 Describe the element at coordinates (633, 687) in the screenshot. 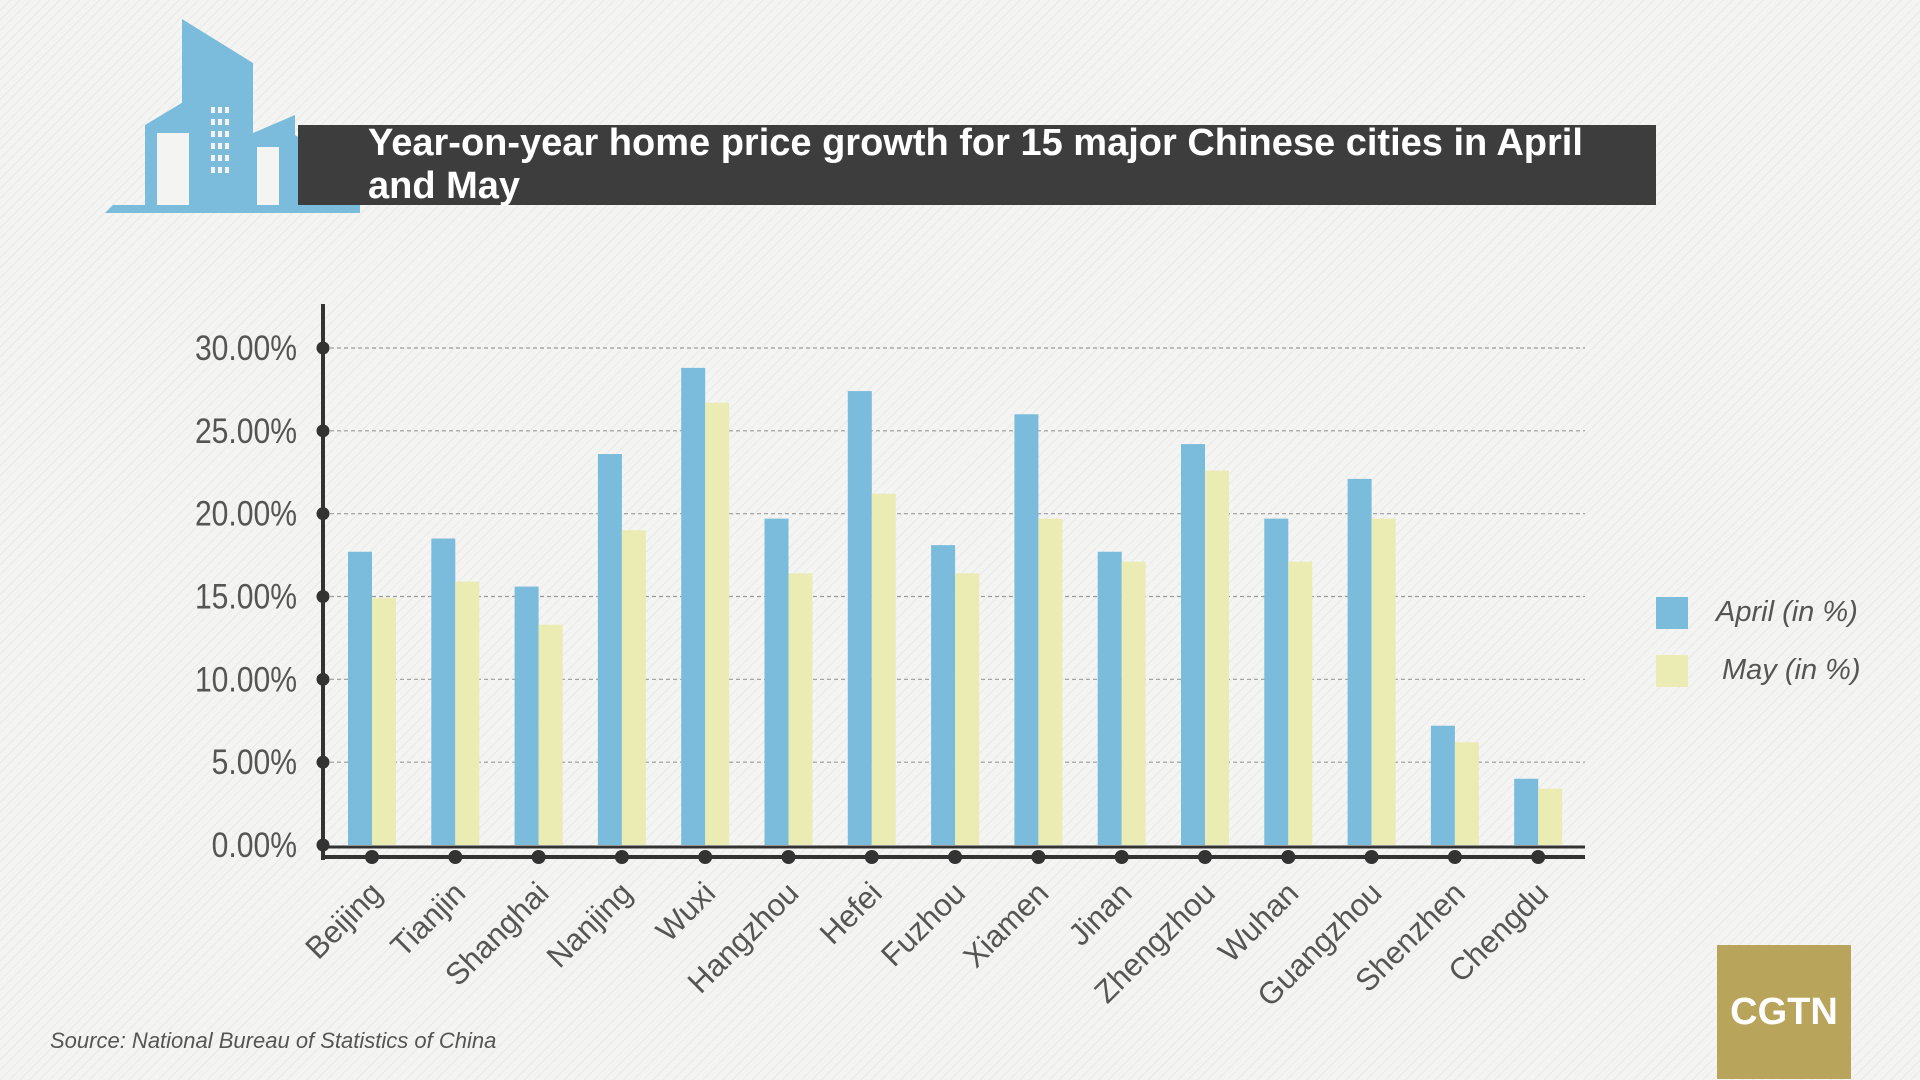

I see `bar-may-nanjing` at that location.